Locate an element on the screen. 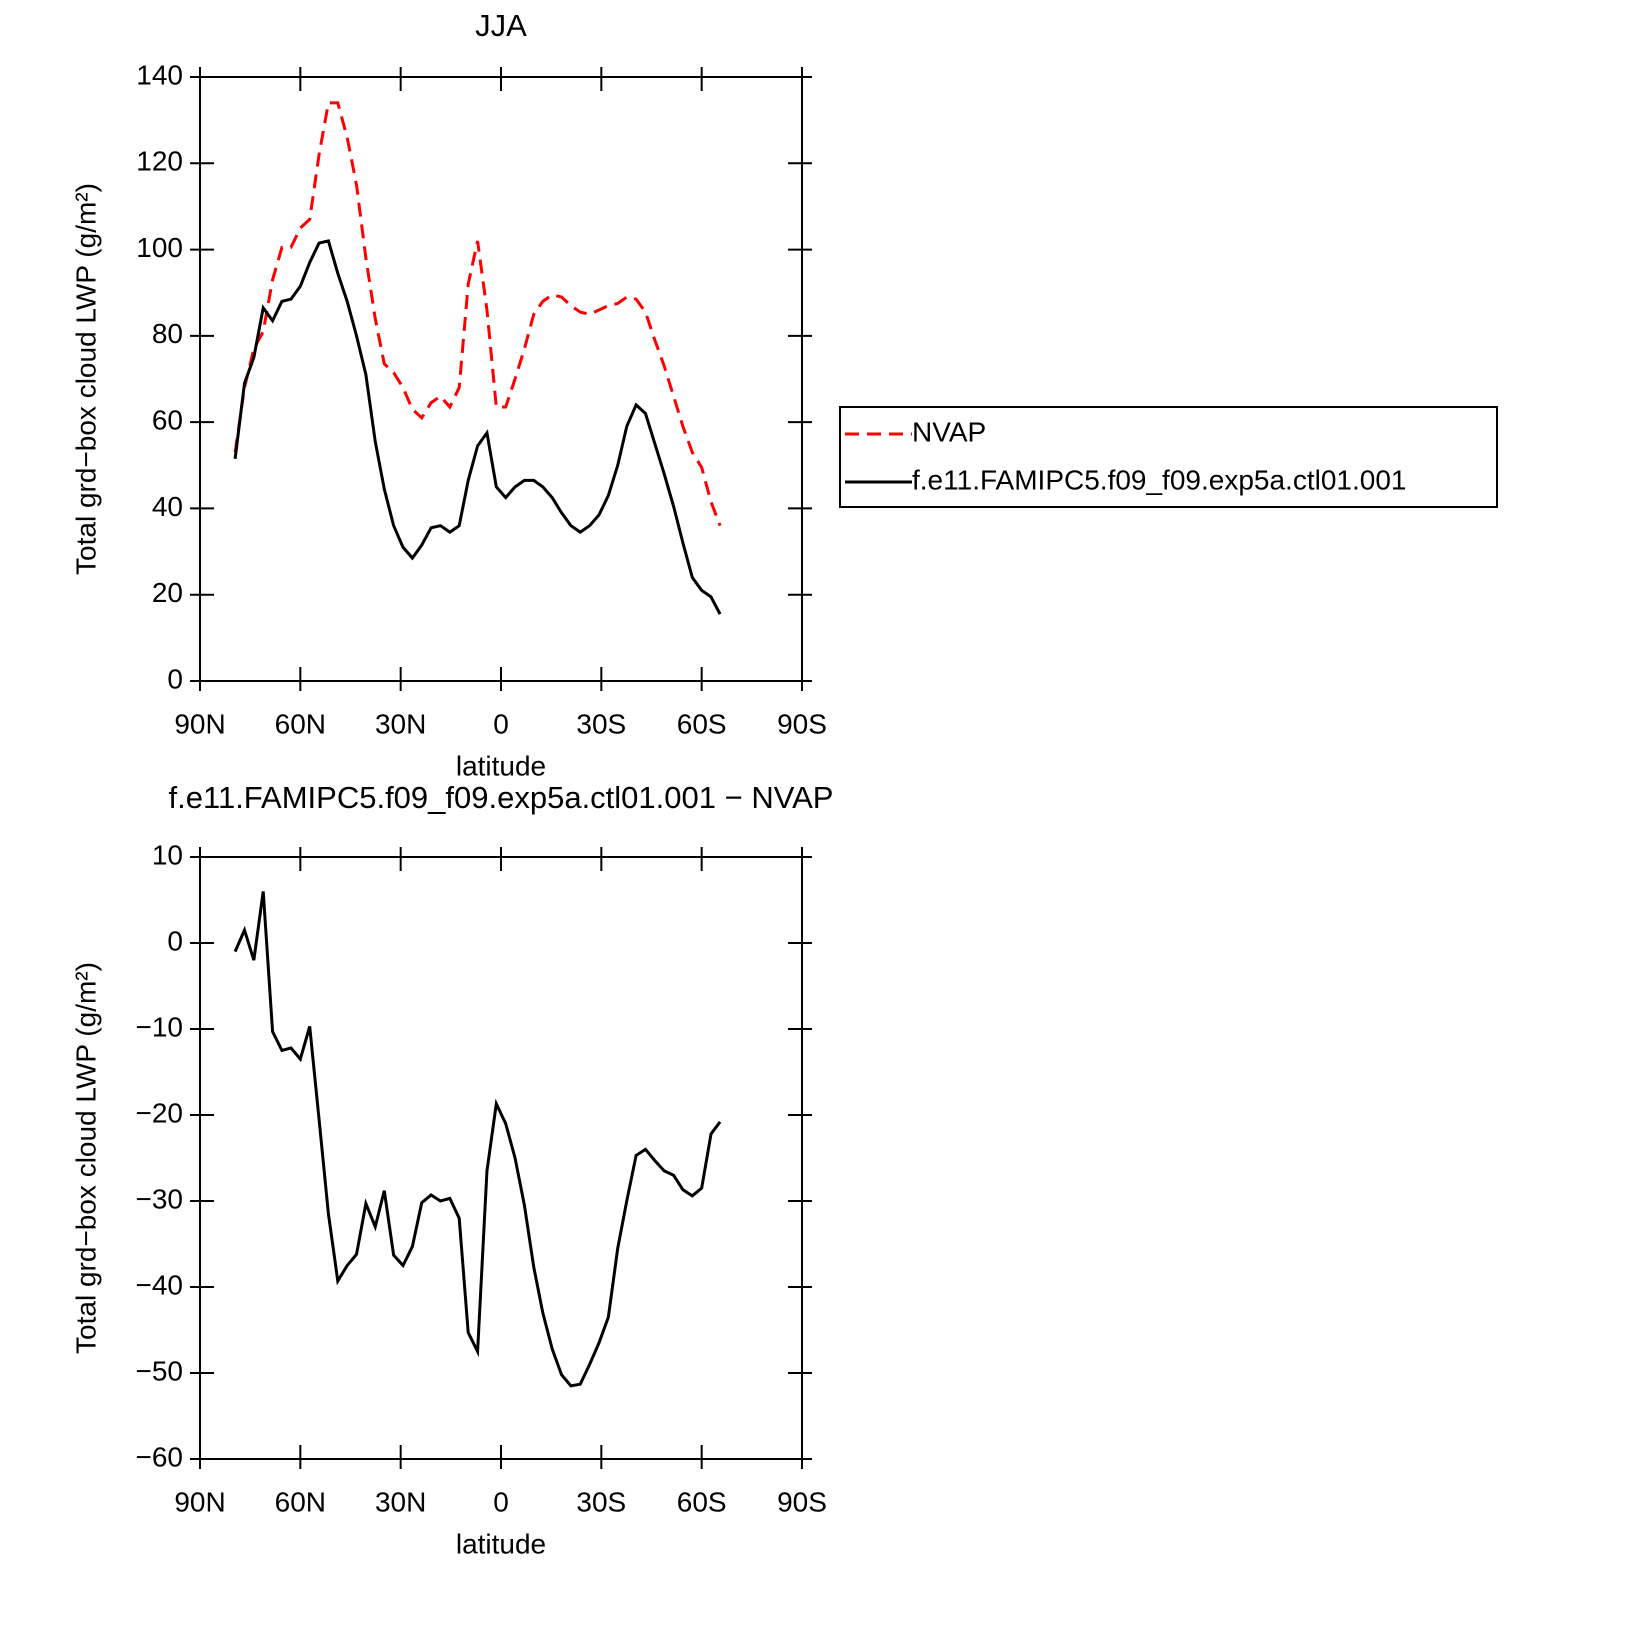  y-tick-label: −30 is located at coordinates (160, 1198).